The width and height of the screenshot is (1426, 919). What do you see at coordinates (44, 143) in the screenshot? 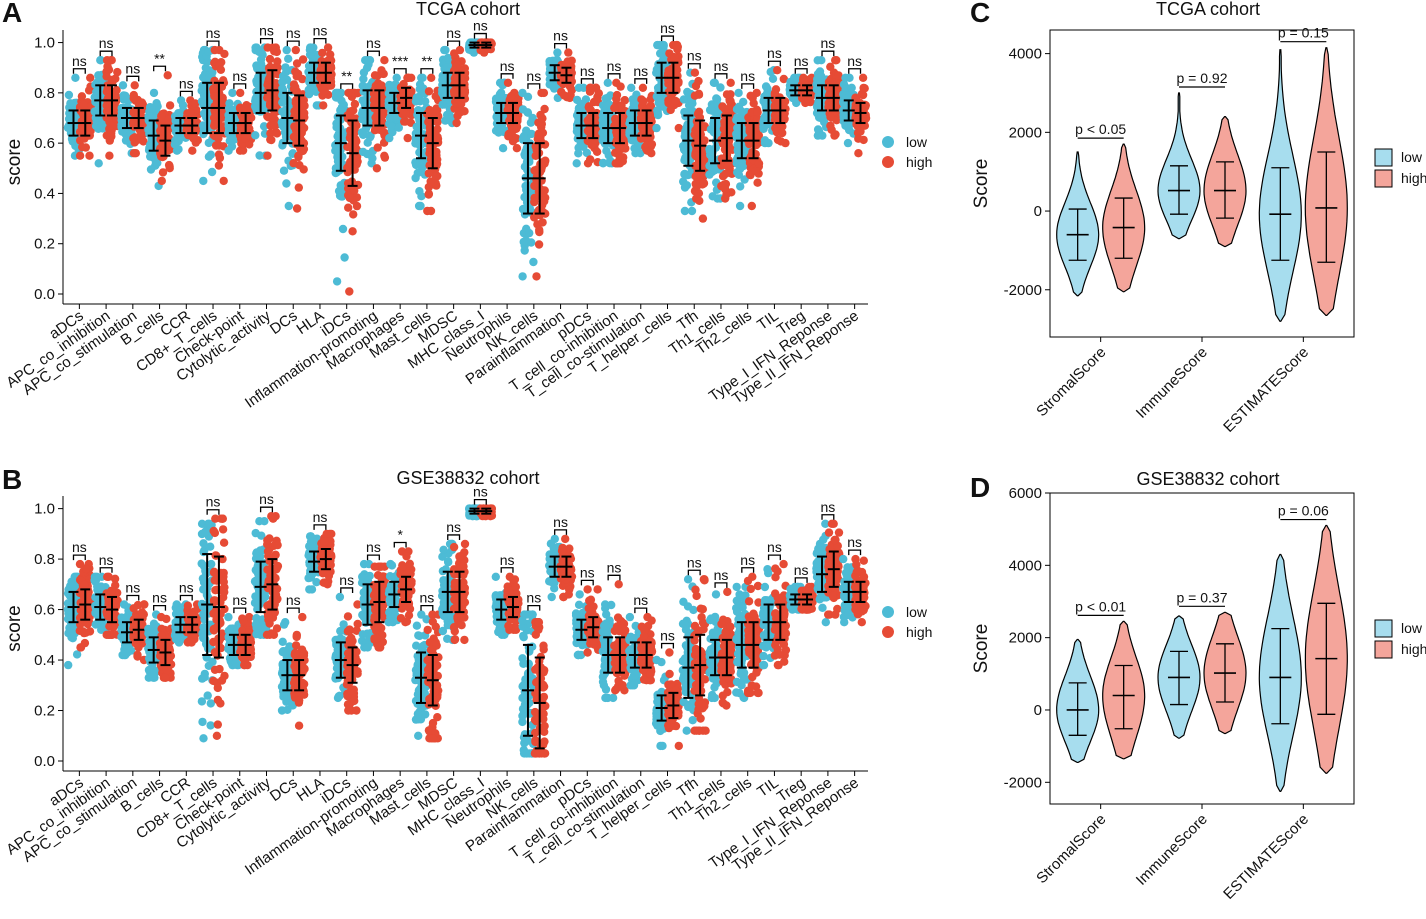
I see `y-tick-label: 0.6` at bounding box center [44, 143].